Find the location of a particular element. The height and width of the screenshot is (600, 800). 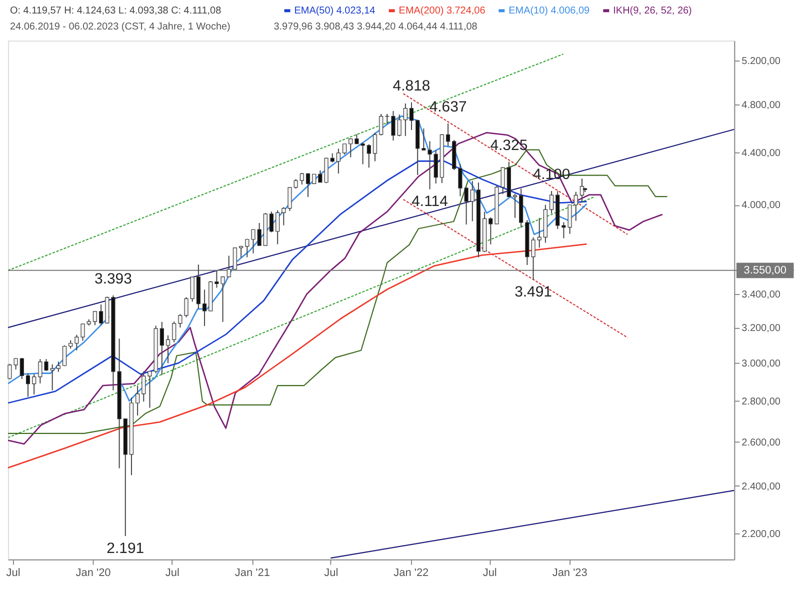

x-tick-label: Jan '21 is located at coordinates (252, 572).